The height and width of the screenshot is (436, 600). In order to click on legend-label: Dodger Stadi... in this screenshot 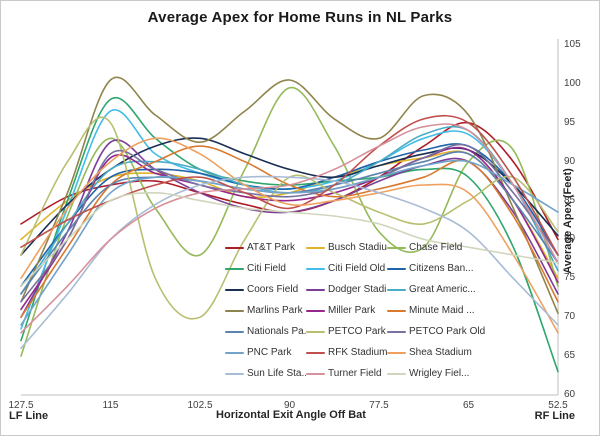, I will do `click(357, 289)`.